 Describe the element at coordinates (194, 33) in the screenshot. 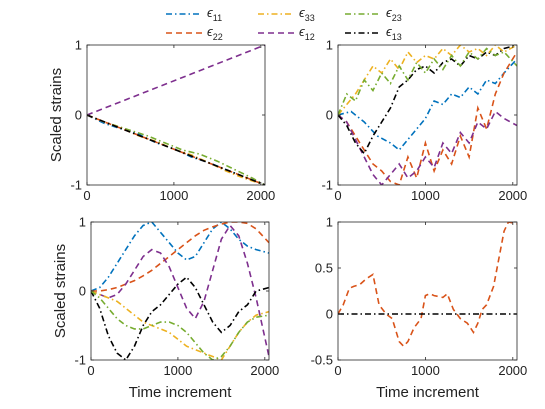

I see `legend-entry-22: ϵ22` at that location.